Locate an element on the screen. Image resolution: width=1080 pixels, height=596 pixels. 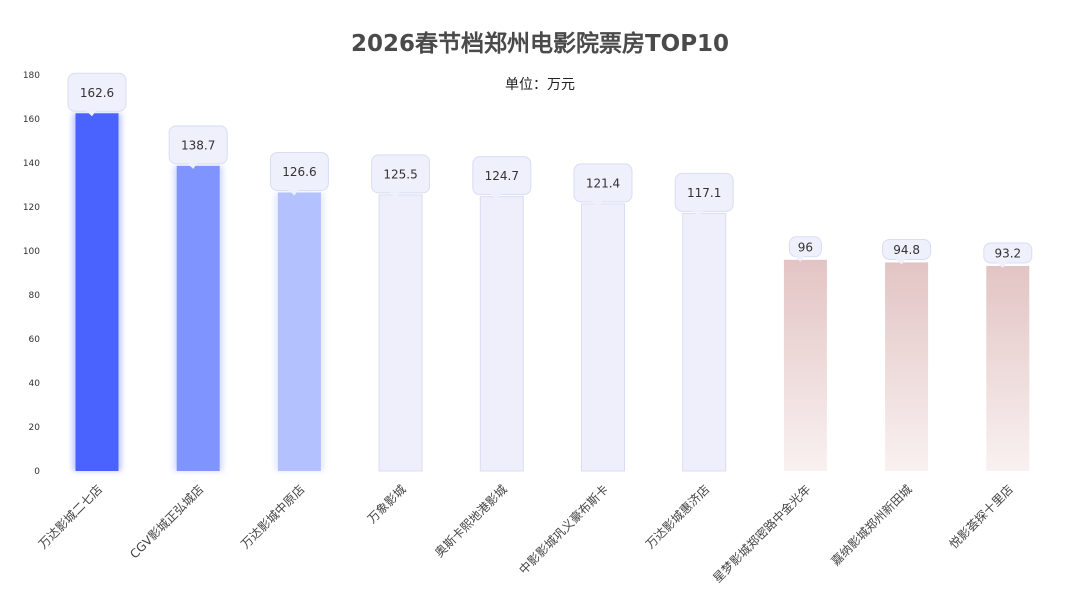
y-tick-label: 80 is located at coordinates (35, 296).